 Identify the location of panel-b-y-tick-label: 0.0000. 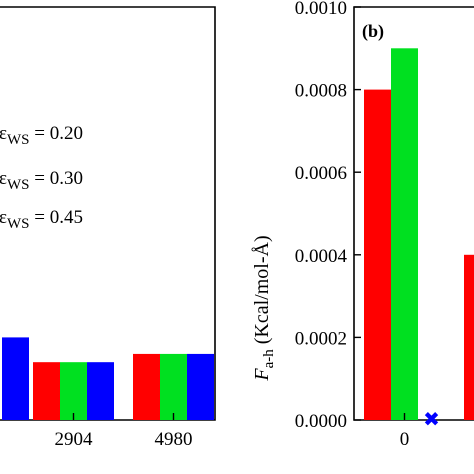
(321, 421).